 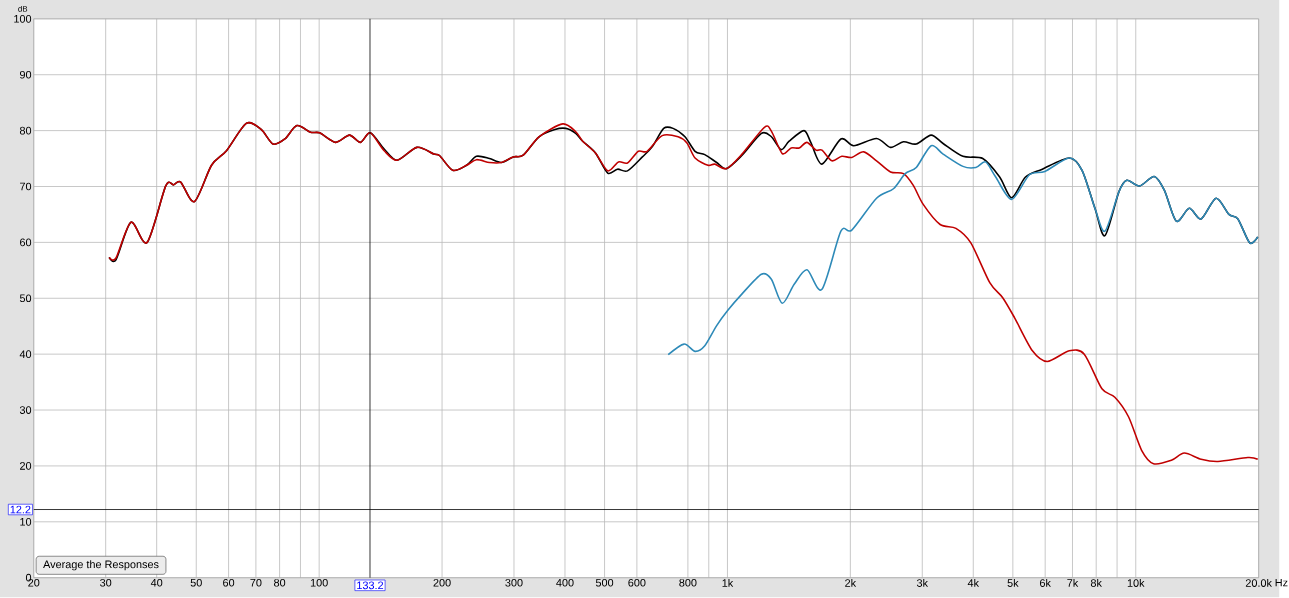 I want to click on x-tick-label: 8k, so click(x=1096, y=583).